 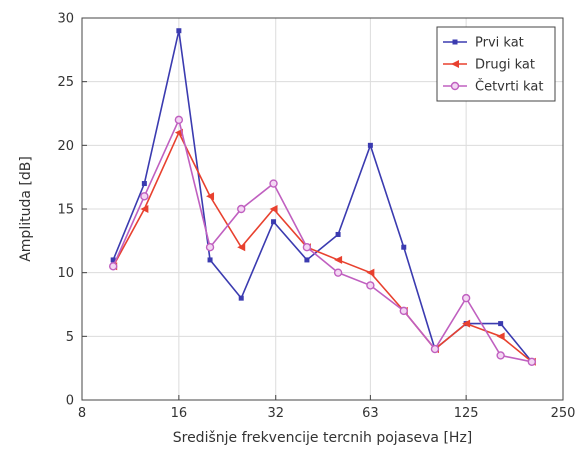 What do you see at coordinates (65, 19) in the screenshot?
I see `y-tick-label: 30` at bounding box center [65, 19].